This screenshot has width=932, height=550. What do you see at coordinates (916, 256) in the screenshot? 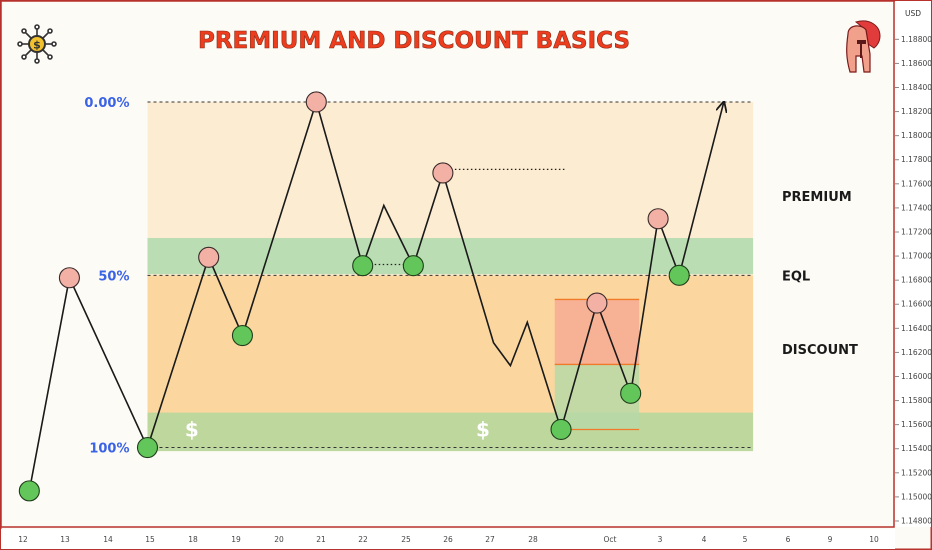
I see `y-tick-label: 1.17000` at bounding box center [916, 256].